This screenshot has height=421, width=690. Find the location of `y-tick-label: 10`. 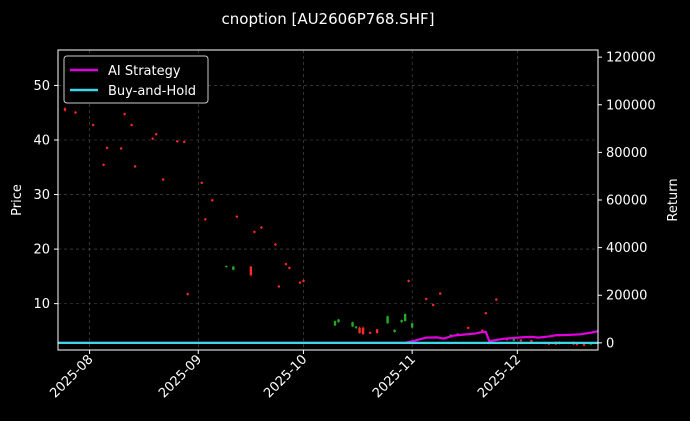

y-tick-label: 10 is located at coordinates (41, 304).